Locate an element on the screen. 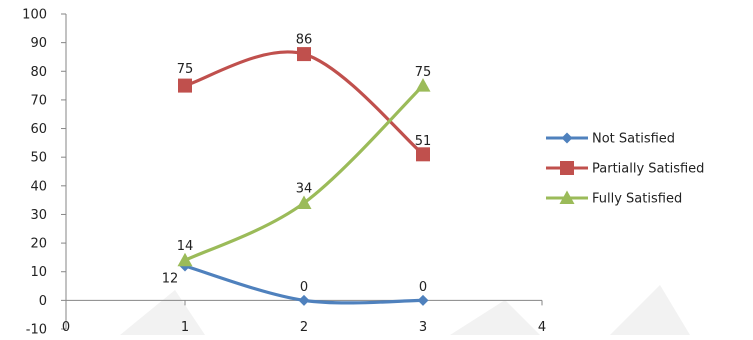  legend-item-partially-satisfied: Partially Satisfied is located at coordinates (625, 169).